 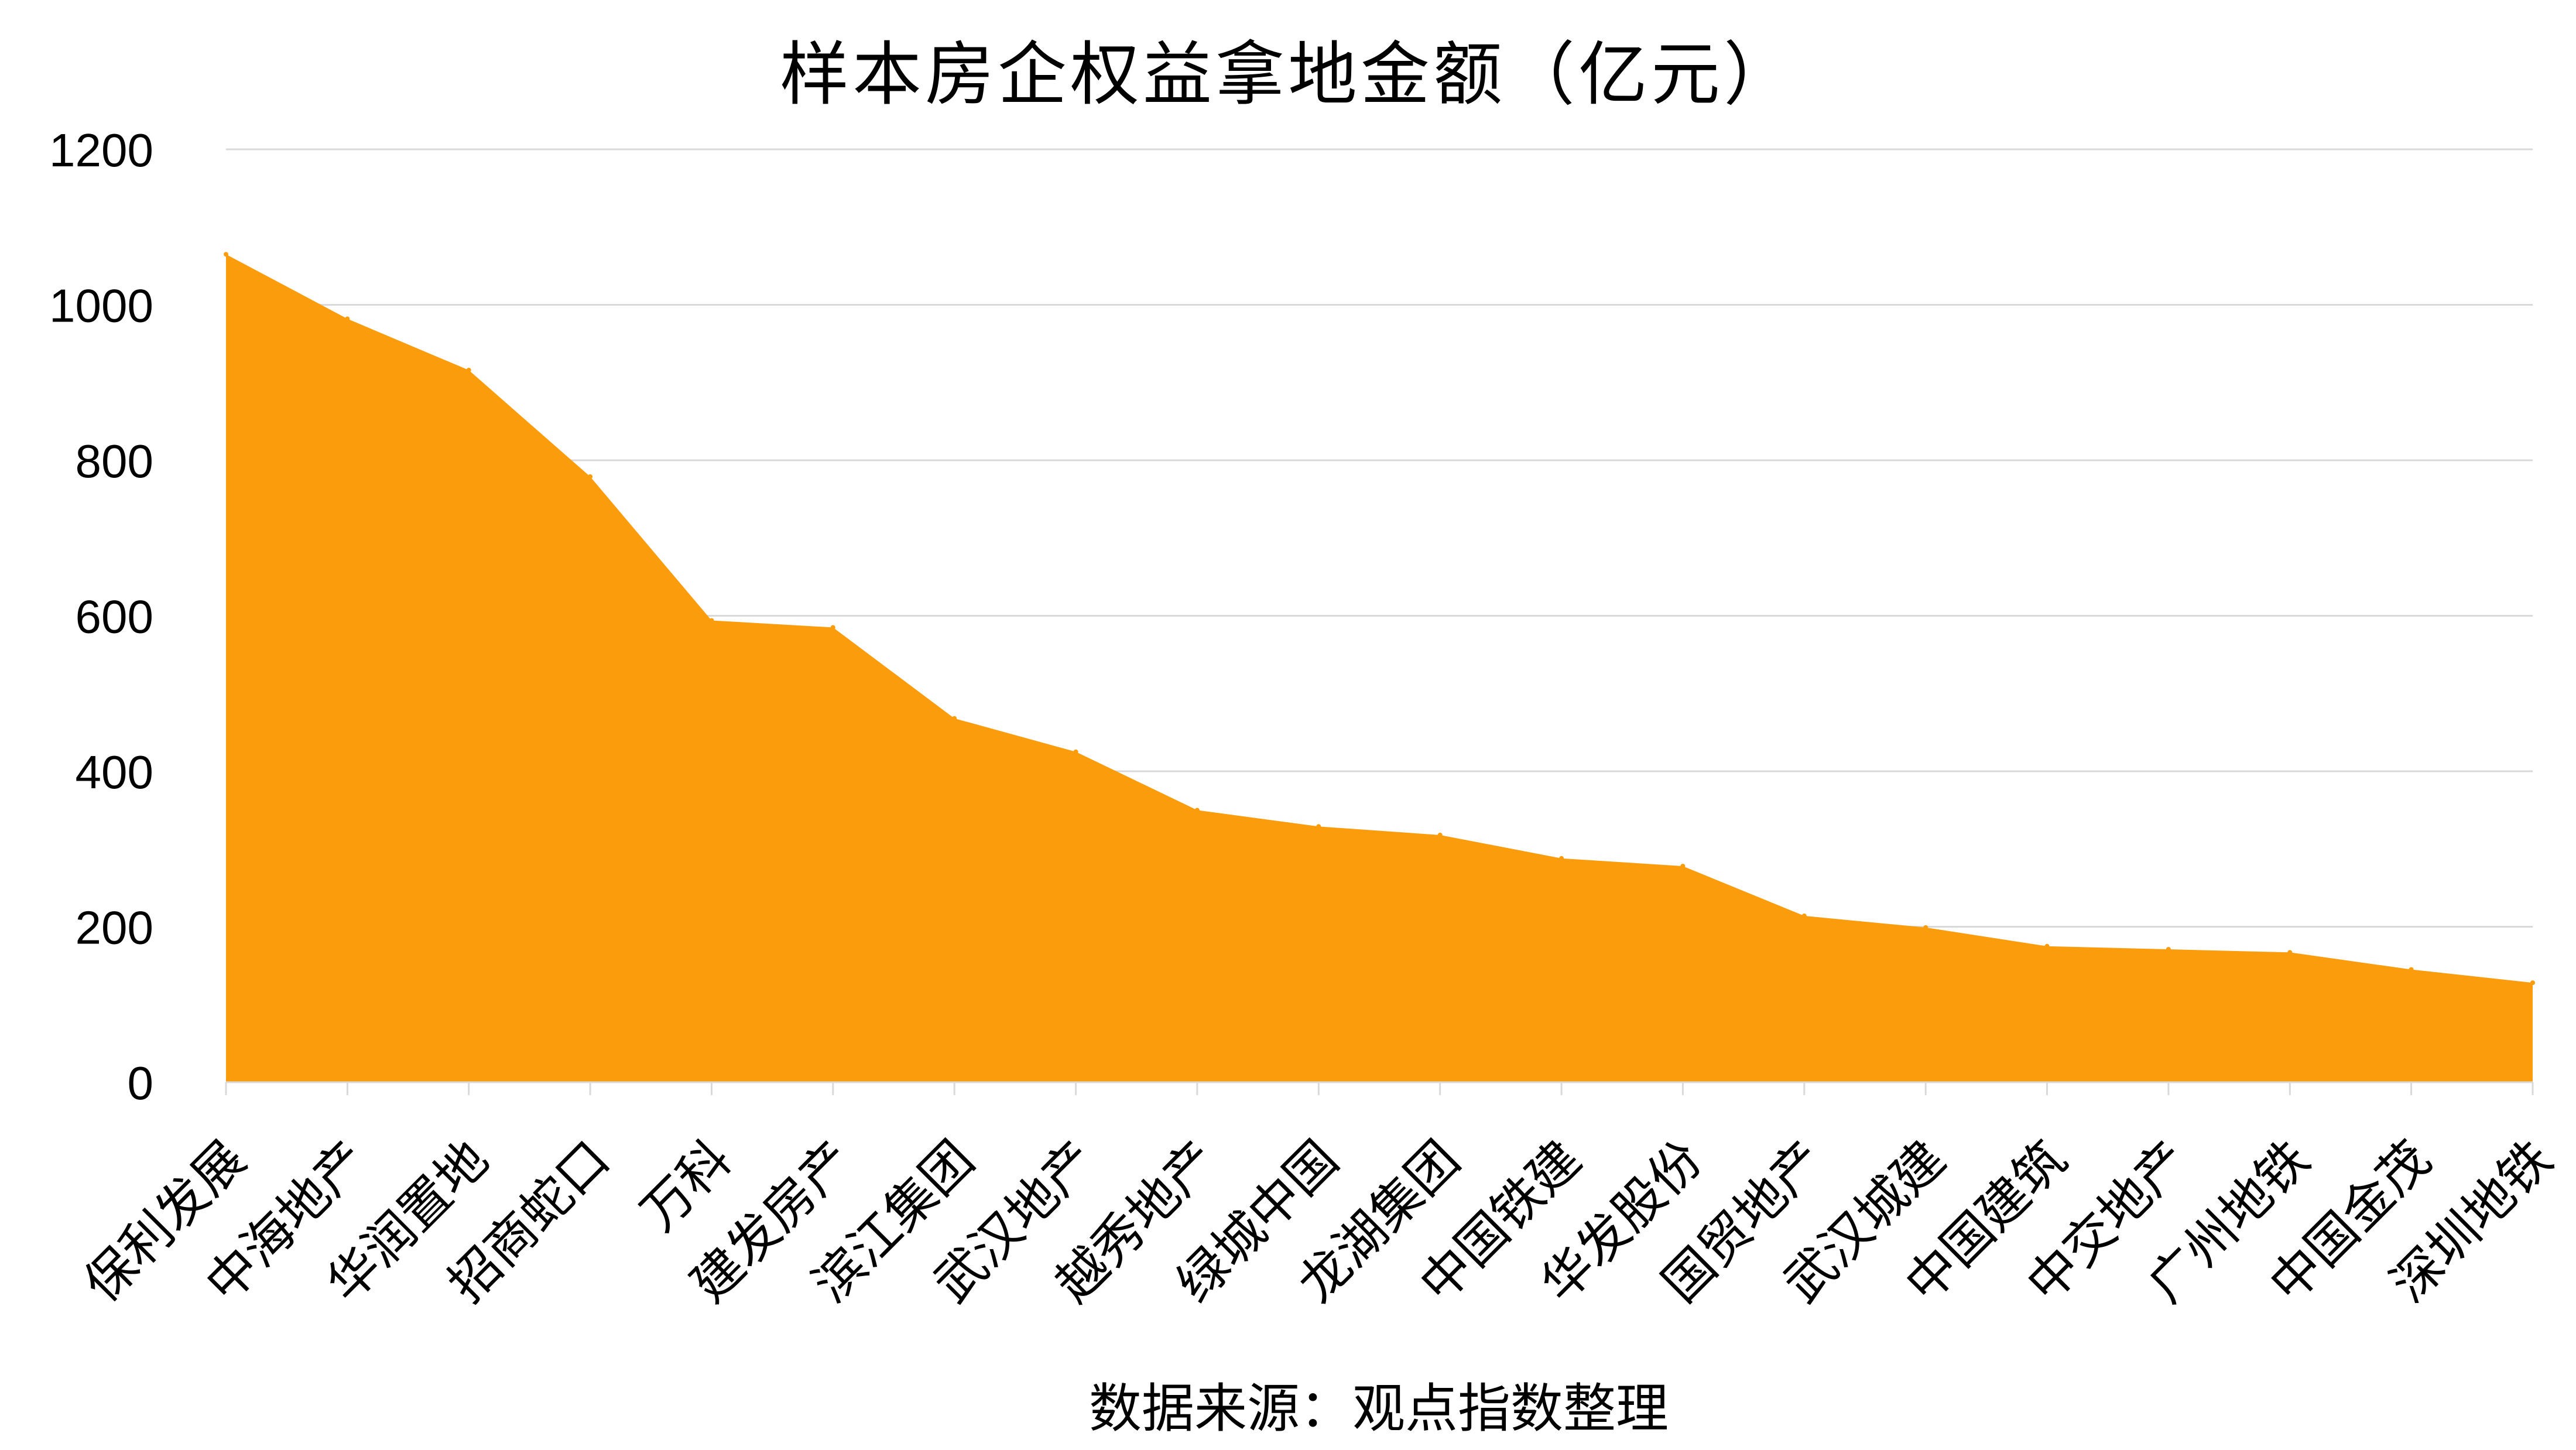 What do you see at coordinates (114, 772) in the screenshot?
I see `y-tick-label: 400` at bounding box center [114, 772].